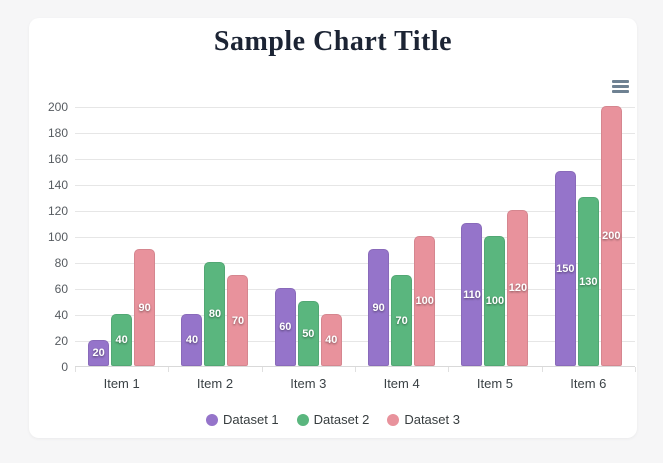 The image size is (663, 463). I want to click on bar-dataset-3-item-1: 90, so click(145, 307).